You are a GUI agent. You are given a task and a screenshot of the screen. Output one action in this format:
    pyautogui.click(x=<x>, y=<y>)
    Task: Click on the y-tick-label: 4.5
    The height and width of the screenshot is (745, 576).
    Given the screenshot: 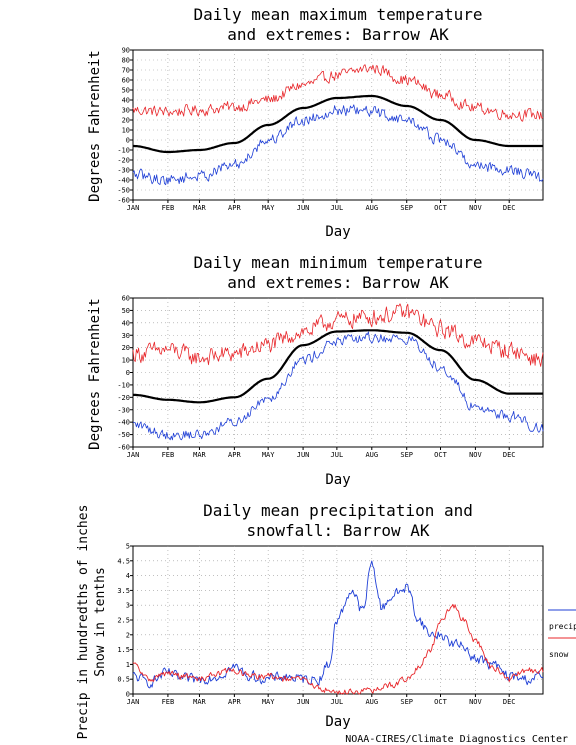 What is the action you would take?
    pyautogui.click(x=123, y=561)
    